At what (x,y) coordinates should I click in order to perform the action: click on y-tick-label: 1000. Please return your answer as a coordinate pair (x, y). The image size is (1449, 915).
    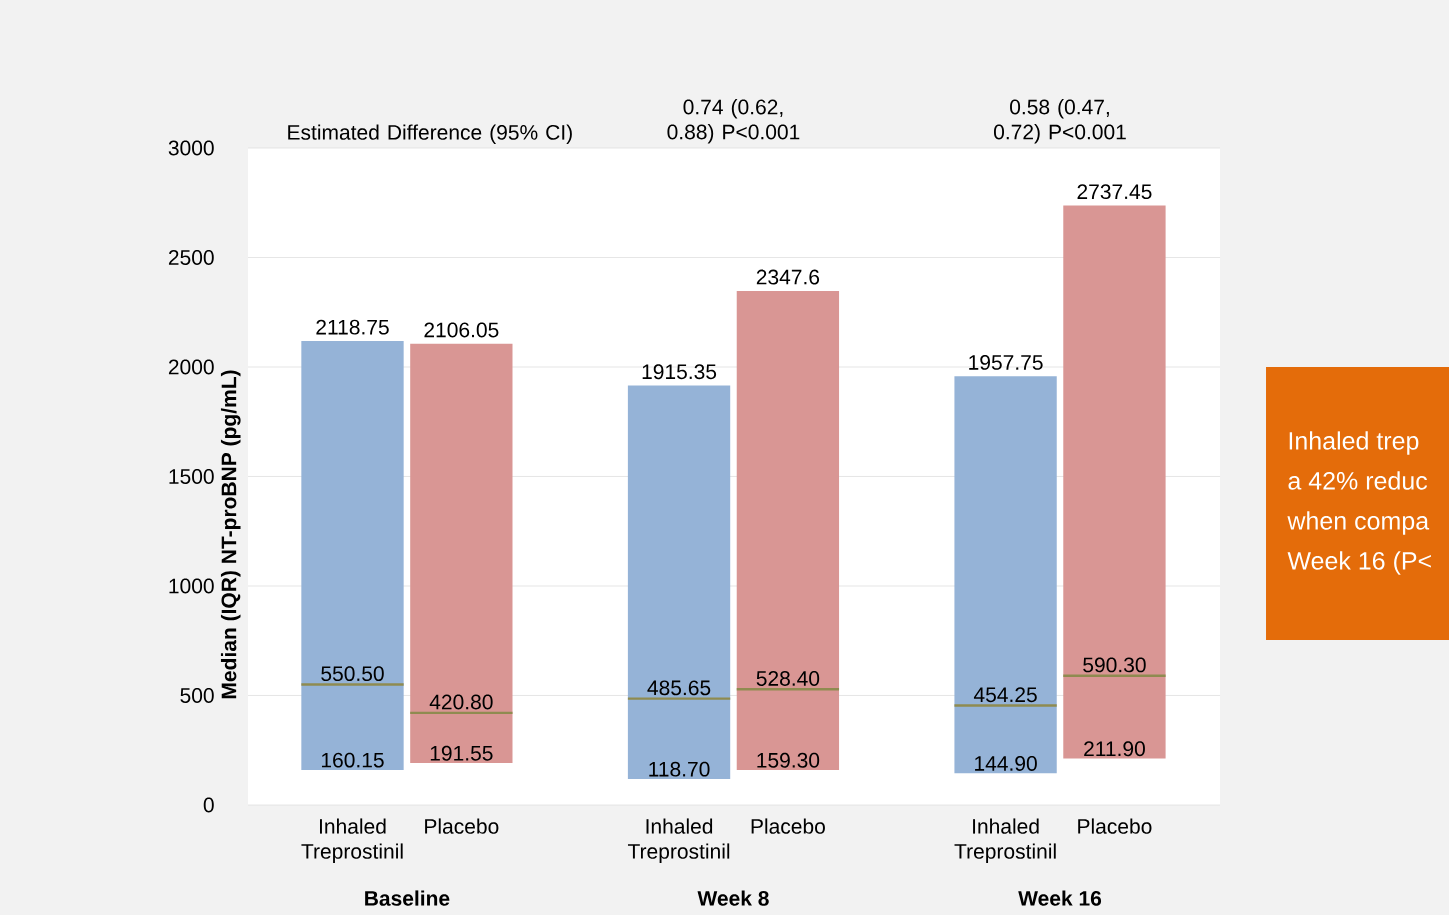
    Looking at the image, I should click on (191, 586).